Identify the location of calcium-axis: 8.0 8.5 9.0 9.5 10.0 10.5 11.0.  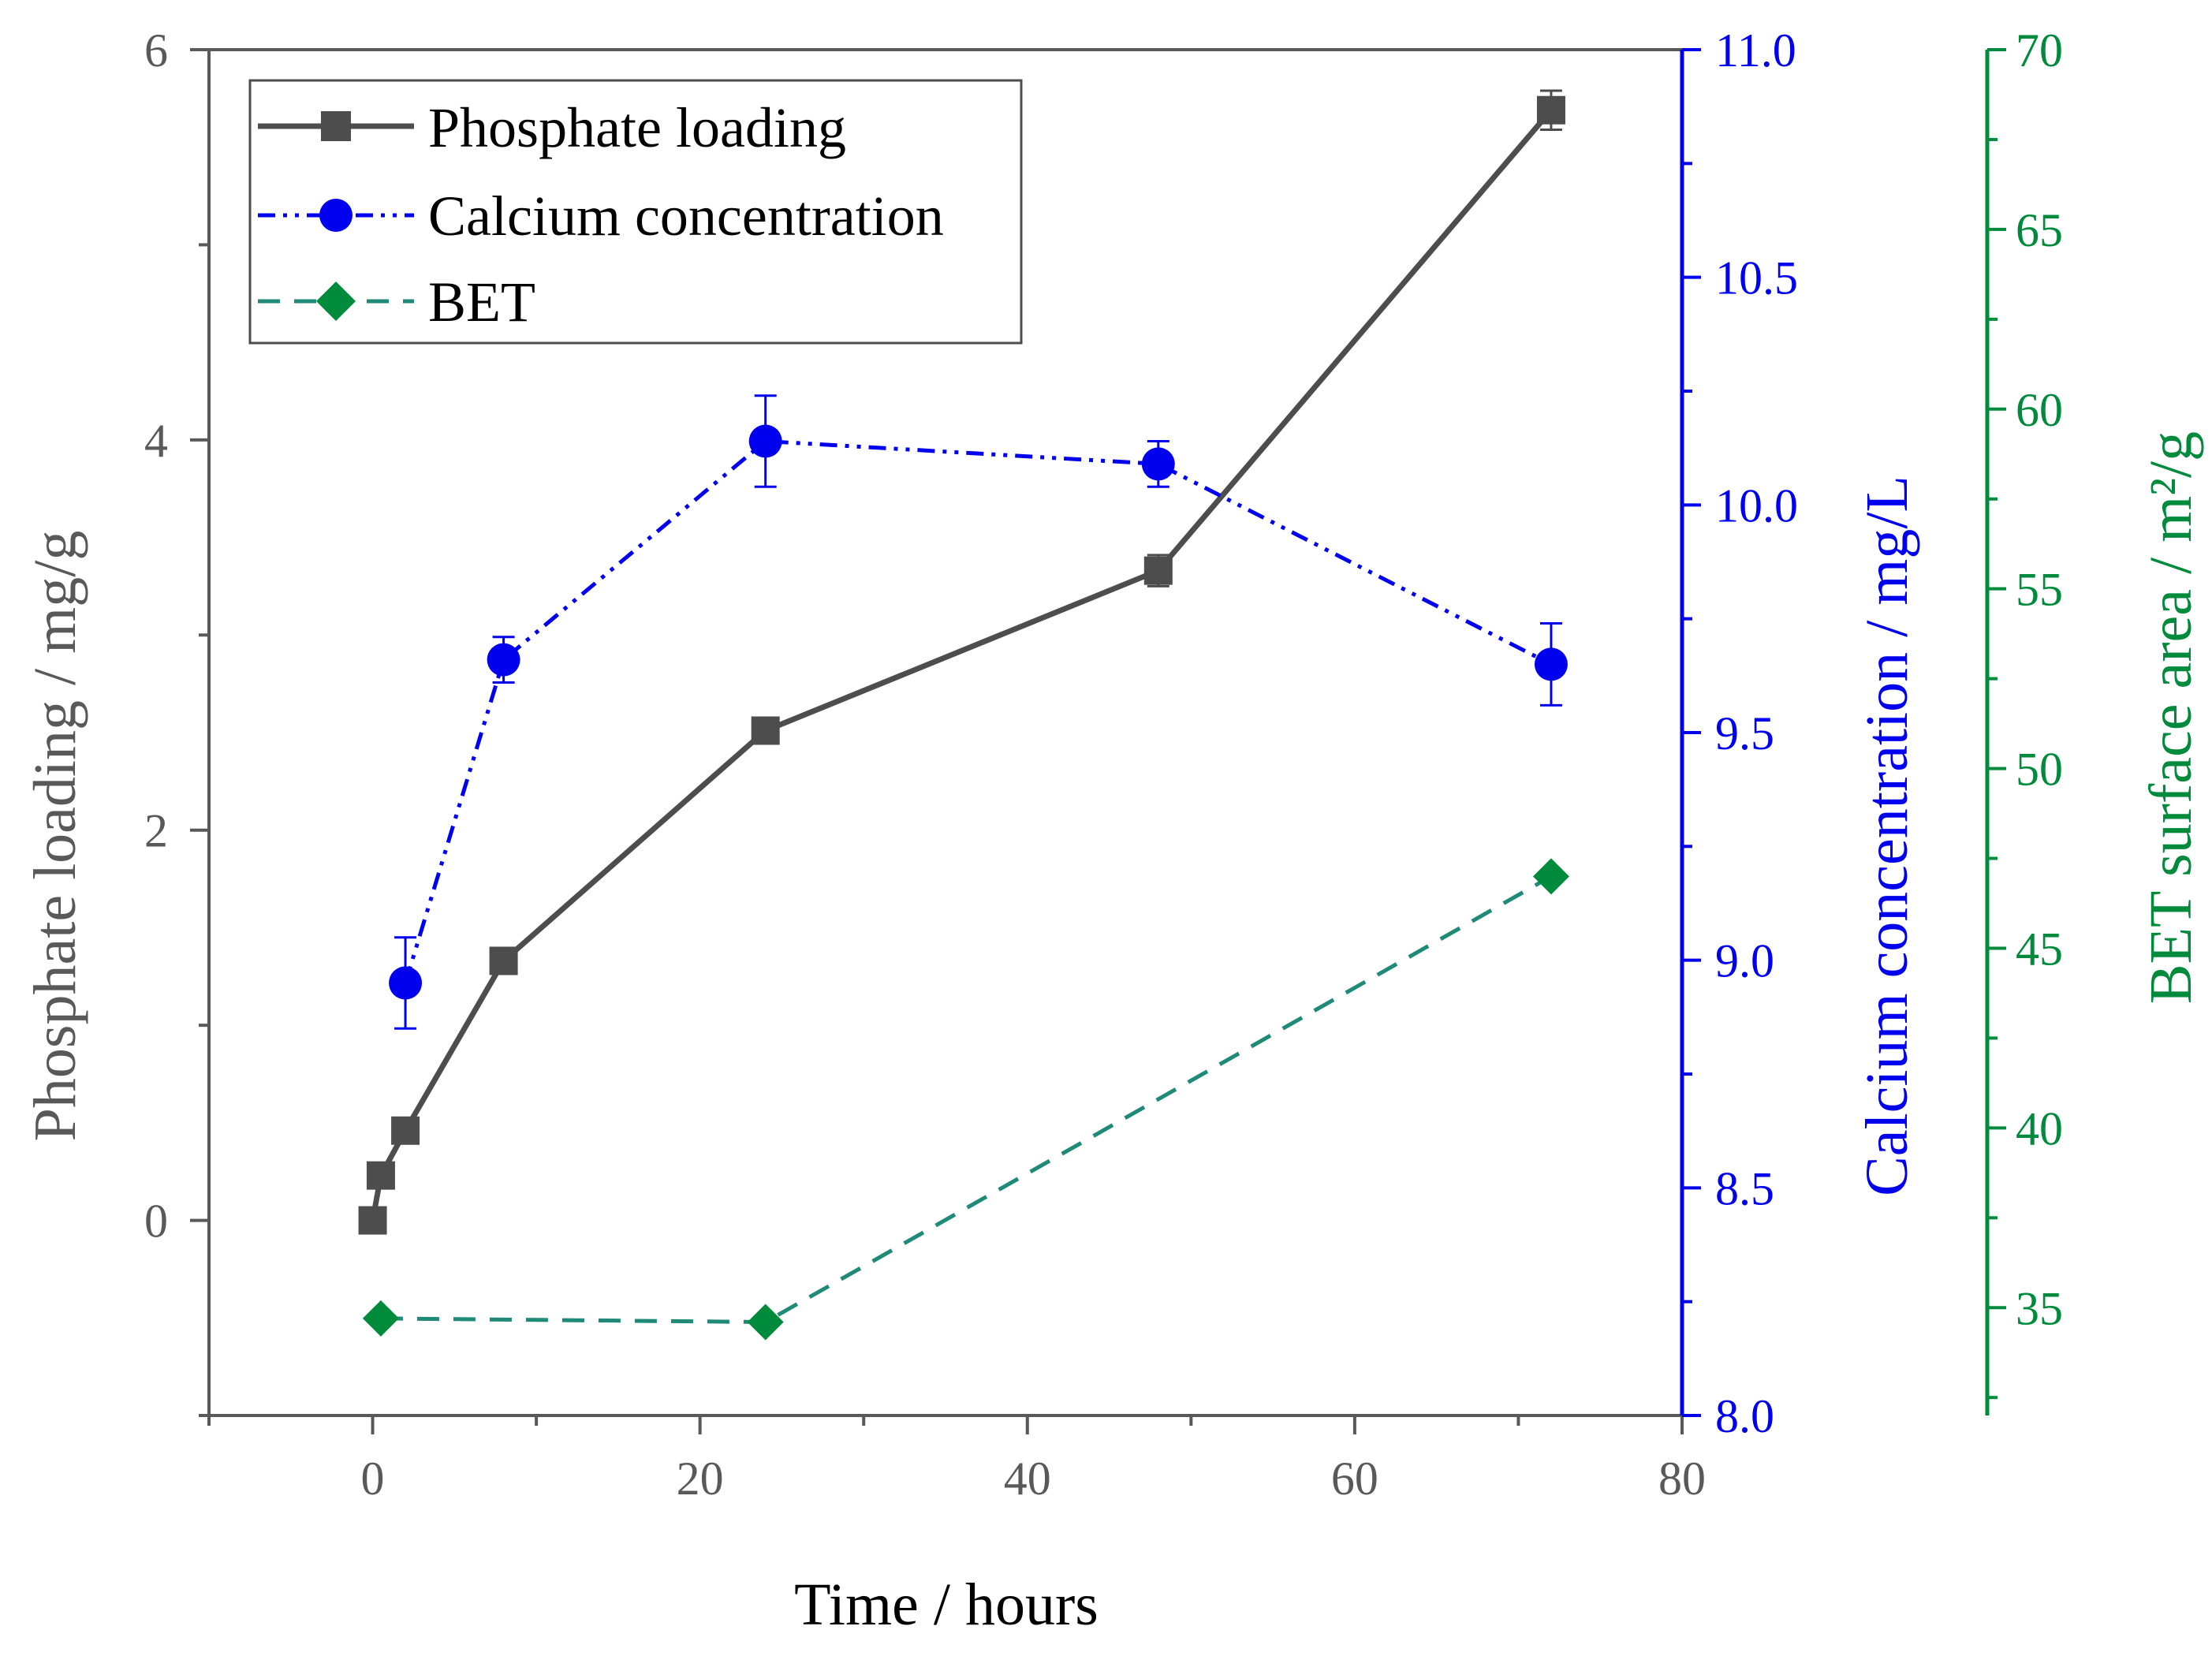
(1739, 733).